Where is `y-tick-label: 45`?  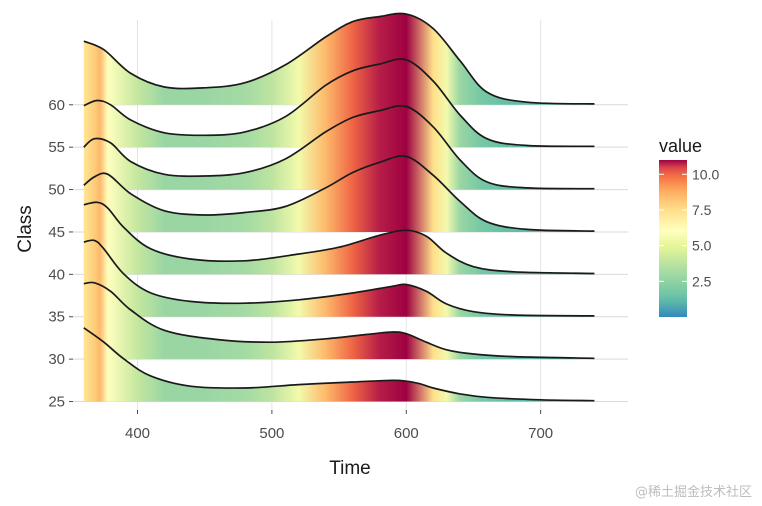
y-tick-label: 45 is located at coordinates (56, 232).